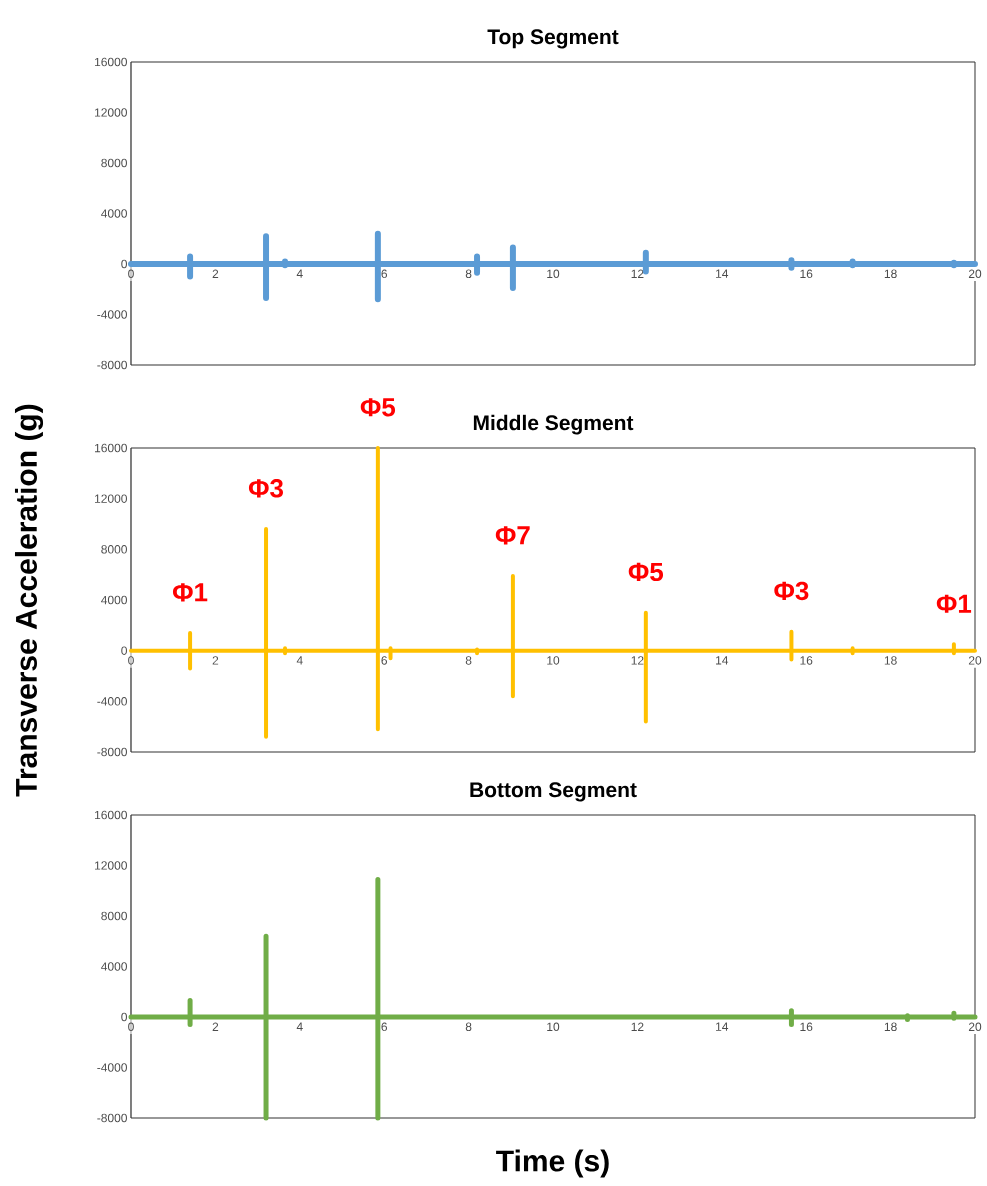 Image resolution: width=987 pixels, height=1186 pixels. What do you see at coordinates (512, 535) in the screenshot?
I see `annotation: Φ7` at bounding box center [512, 535].